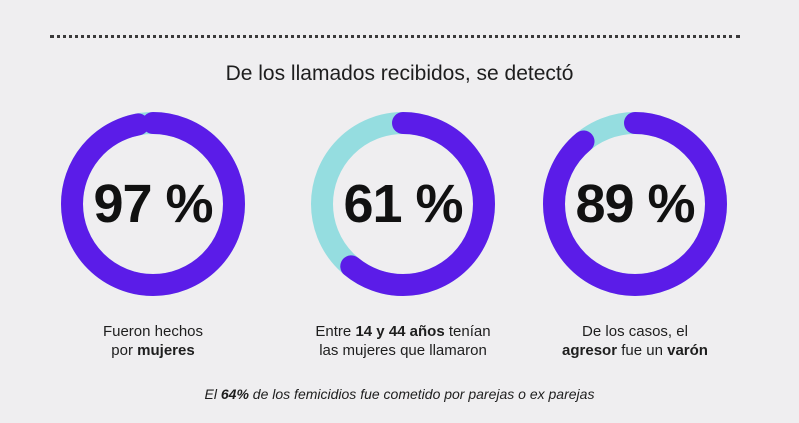 This screenshot has height=423, width=799. What do you see at coordinates (234, 394) in the screenshot?
I see `footnote-emphasis: 64%` at bounding box center [234, 394].